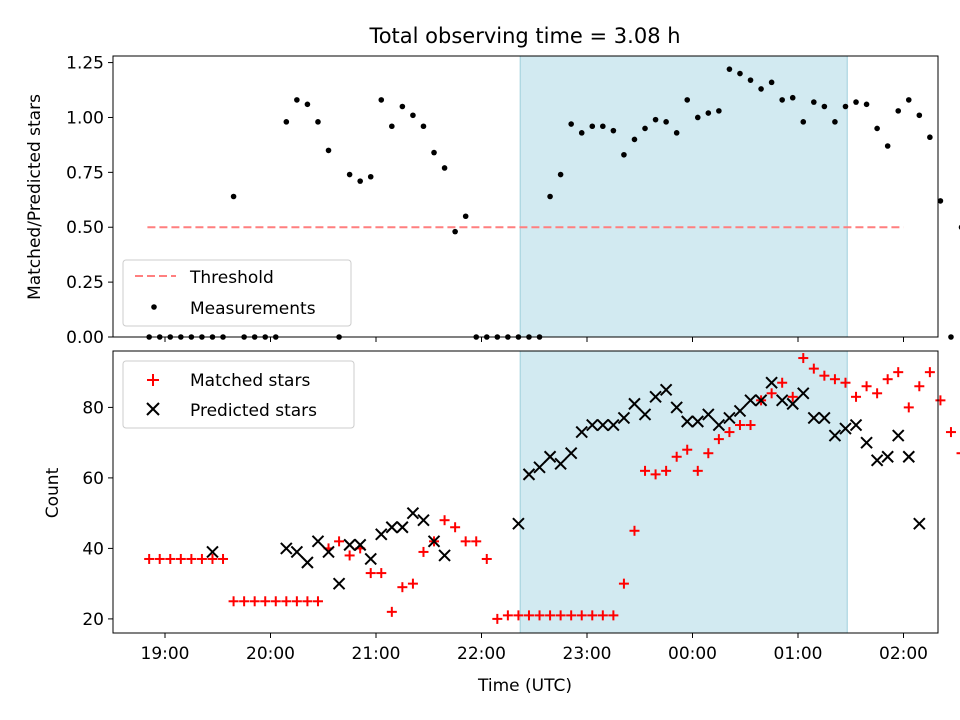  What do you see at coordinates (93, 408) in the screenshot?
I see `y-tick-label: 80` at bounding box center [93, 408].